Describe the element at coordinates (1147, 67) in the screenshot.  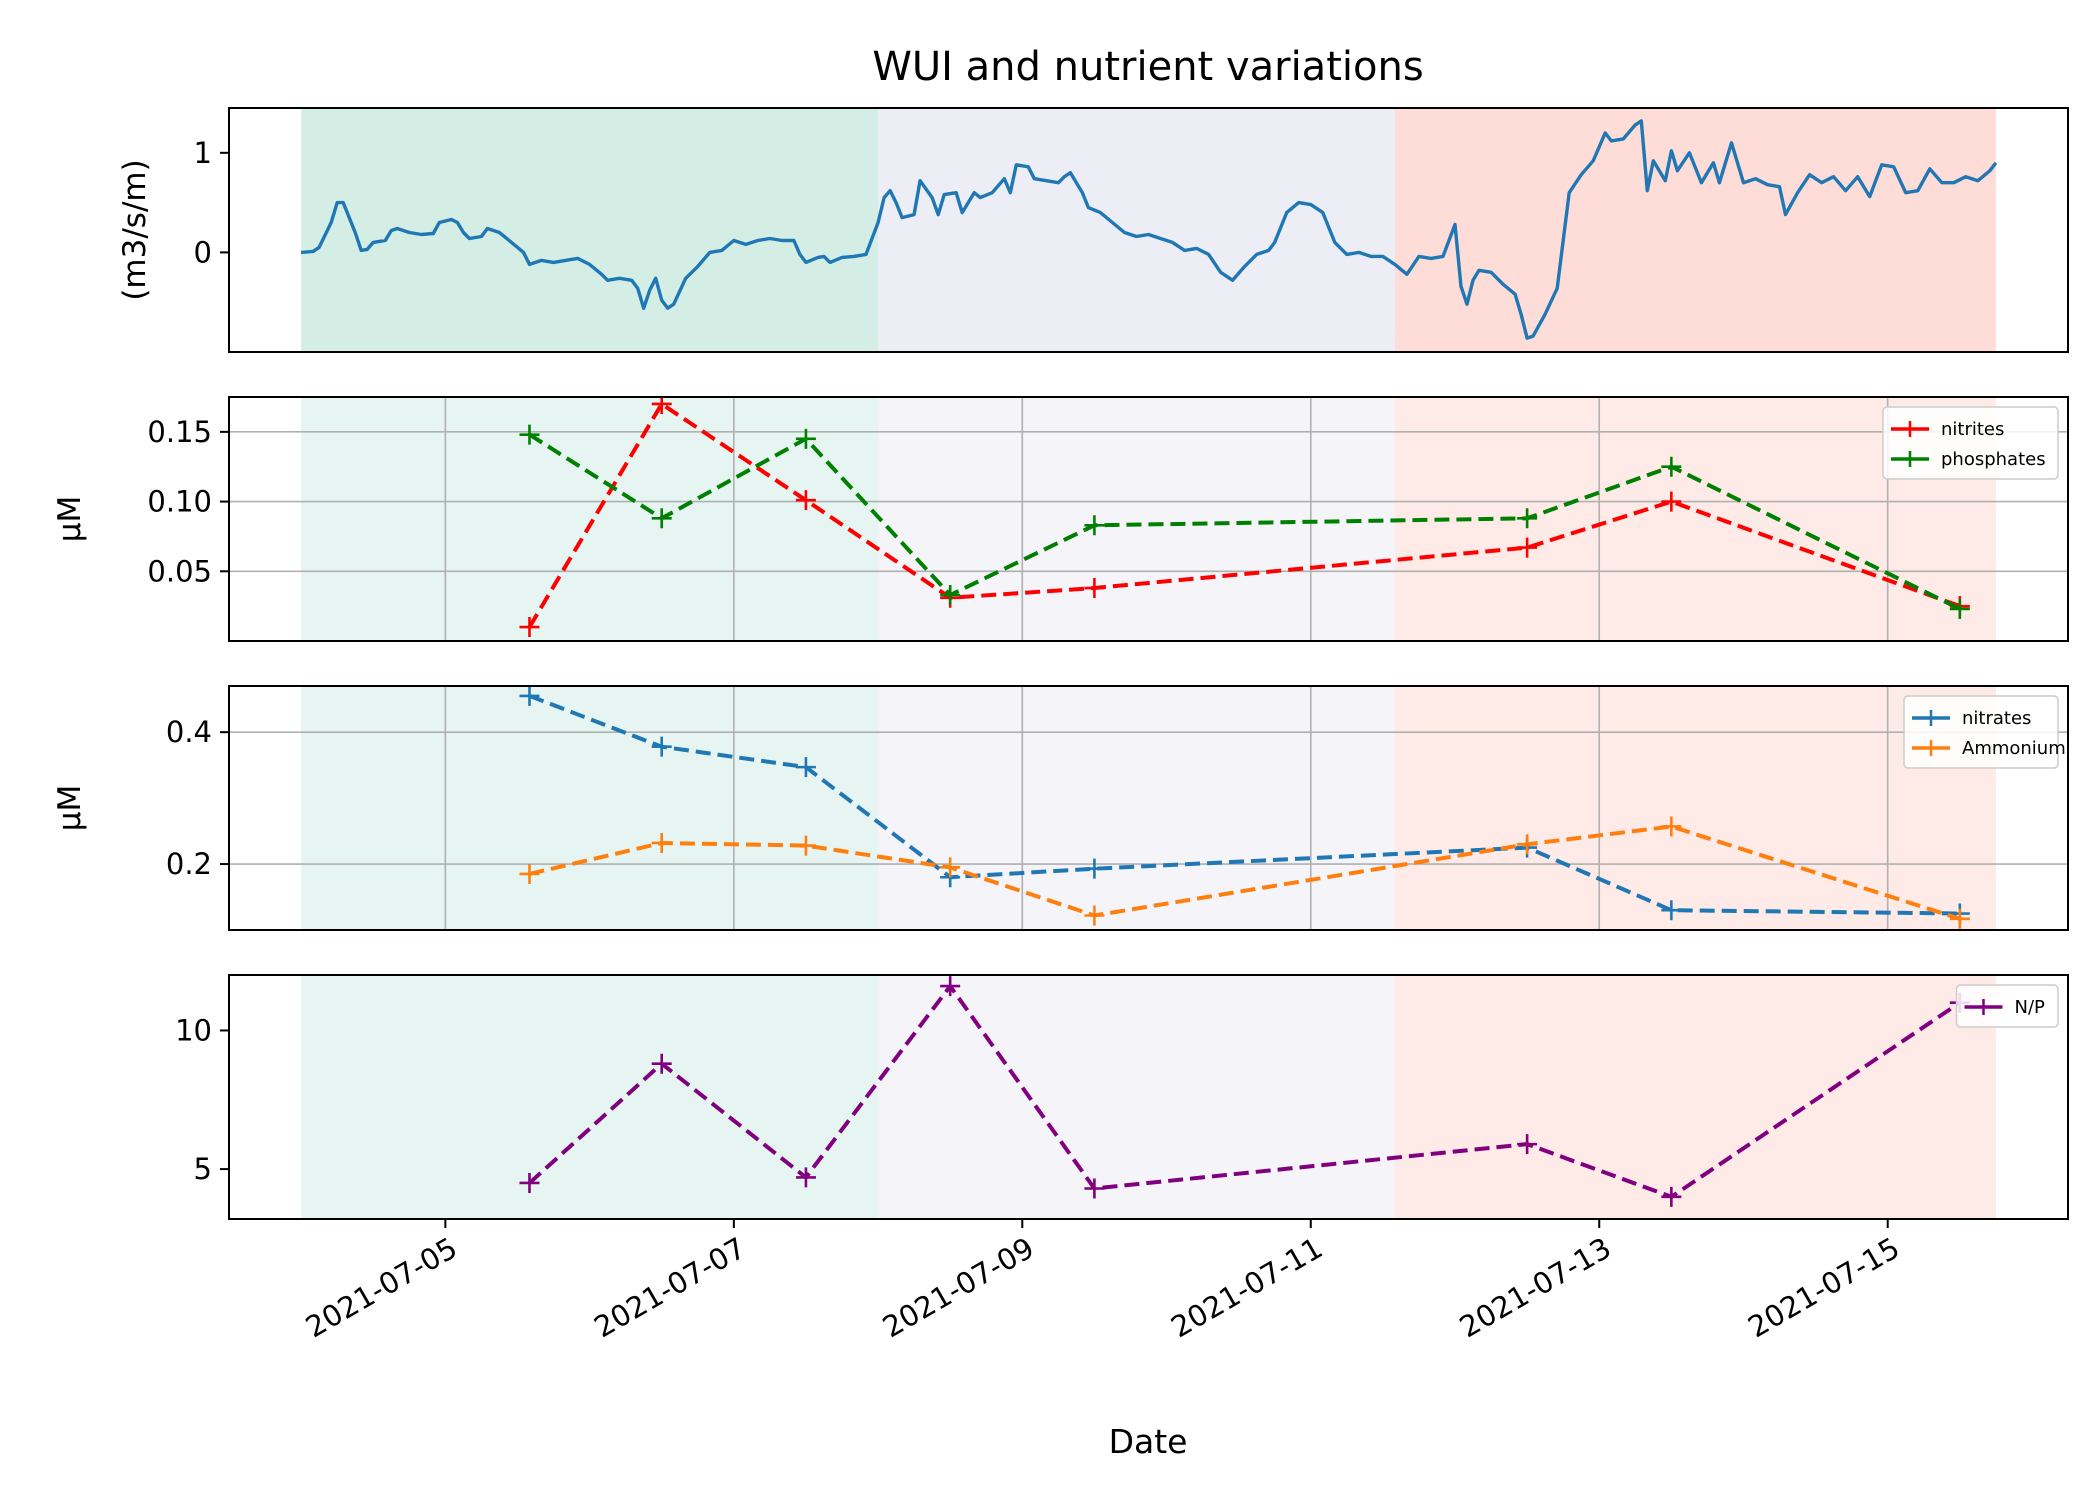
I see `chart-title: WUI and nutrient variations` at that location.